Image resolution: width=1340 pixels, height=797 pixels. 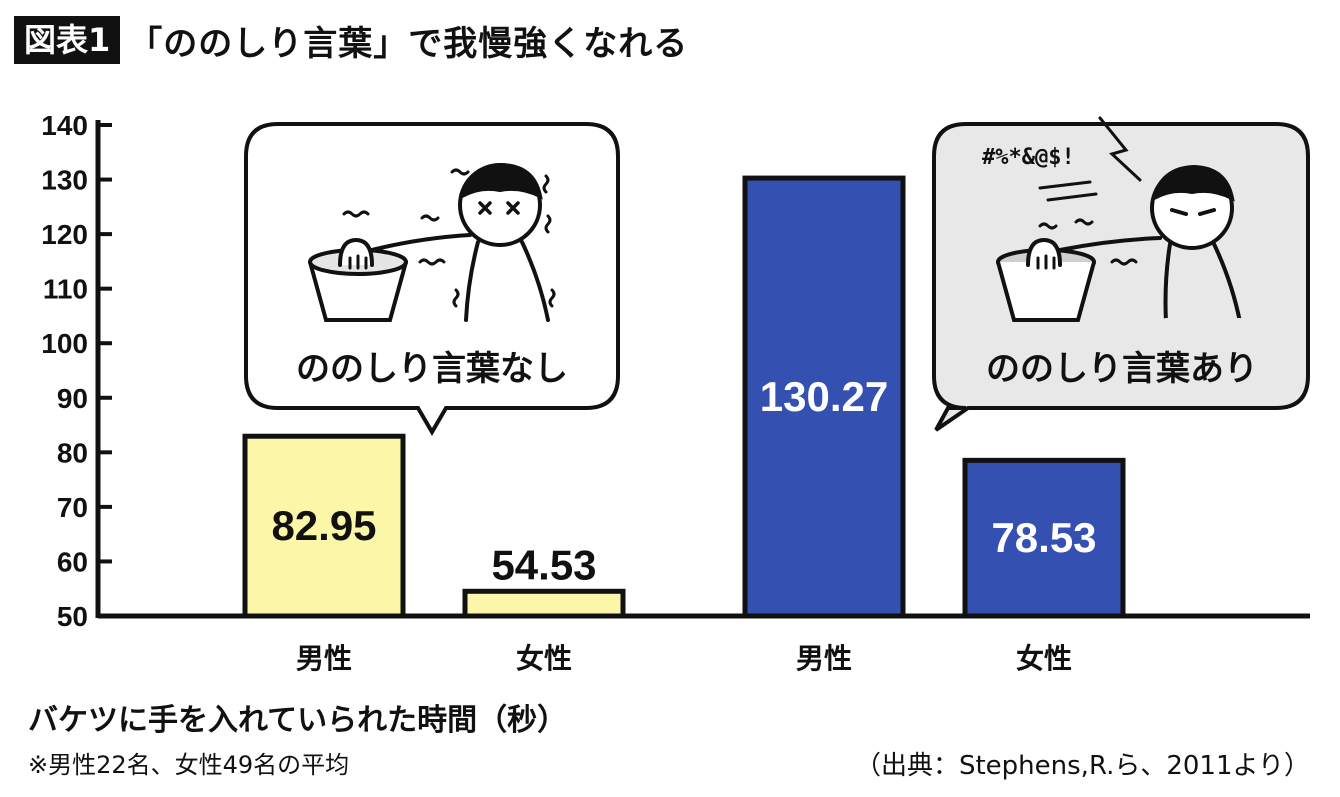 I want to click on figure-title: 「ののしり言葉」で我慢強くなれる, so click(x=408, y=43).